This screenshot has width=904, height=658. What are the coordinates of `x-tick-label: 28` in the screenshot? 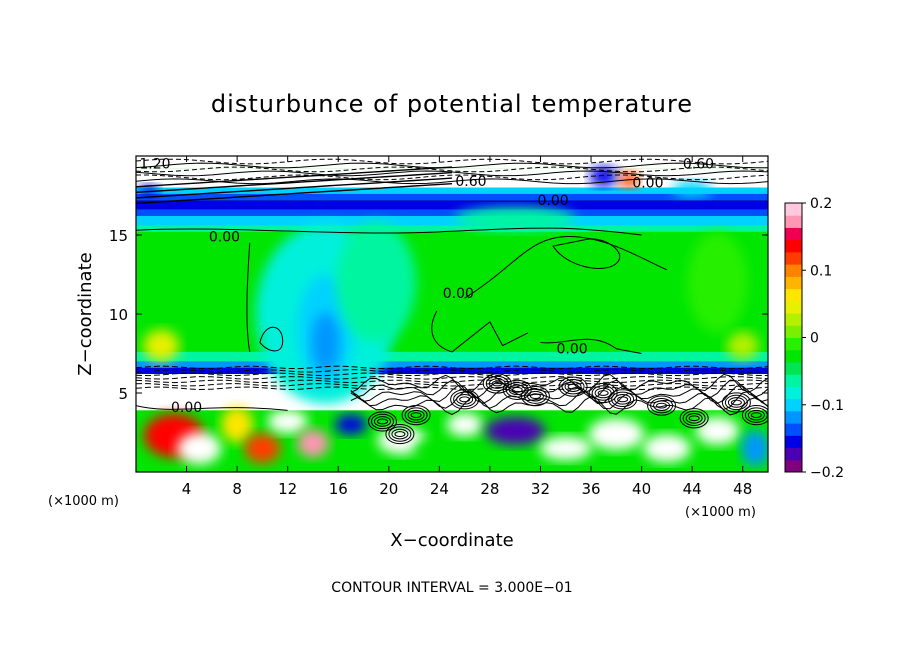 It's located at (489, 489).